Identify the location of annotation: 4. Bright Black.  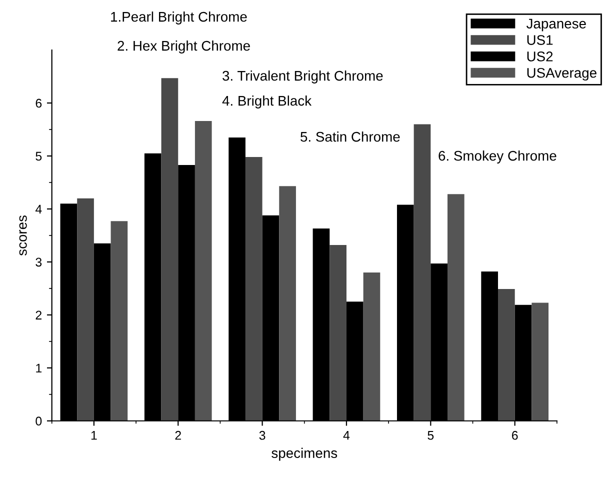
(267, 102).